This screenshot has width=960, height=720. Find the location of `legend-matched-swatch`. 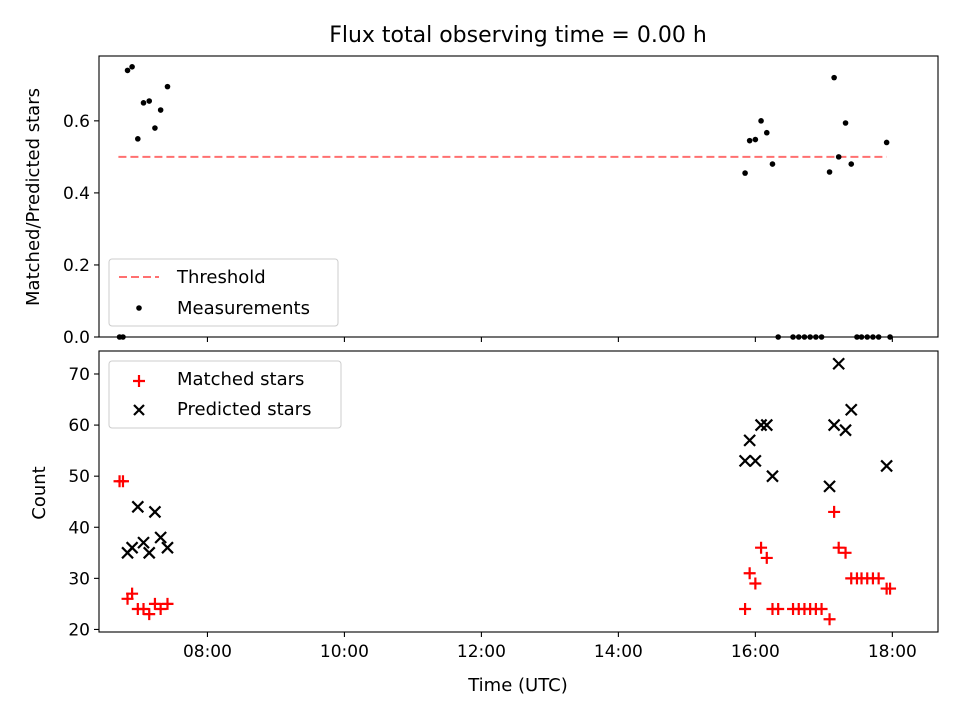

legend-matched-swatch is located at coordinates (139, 381).